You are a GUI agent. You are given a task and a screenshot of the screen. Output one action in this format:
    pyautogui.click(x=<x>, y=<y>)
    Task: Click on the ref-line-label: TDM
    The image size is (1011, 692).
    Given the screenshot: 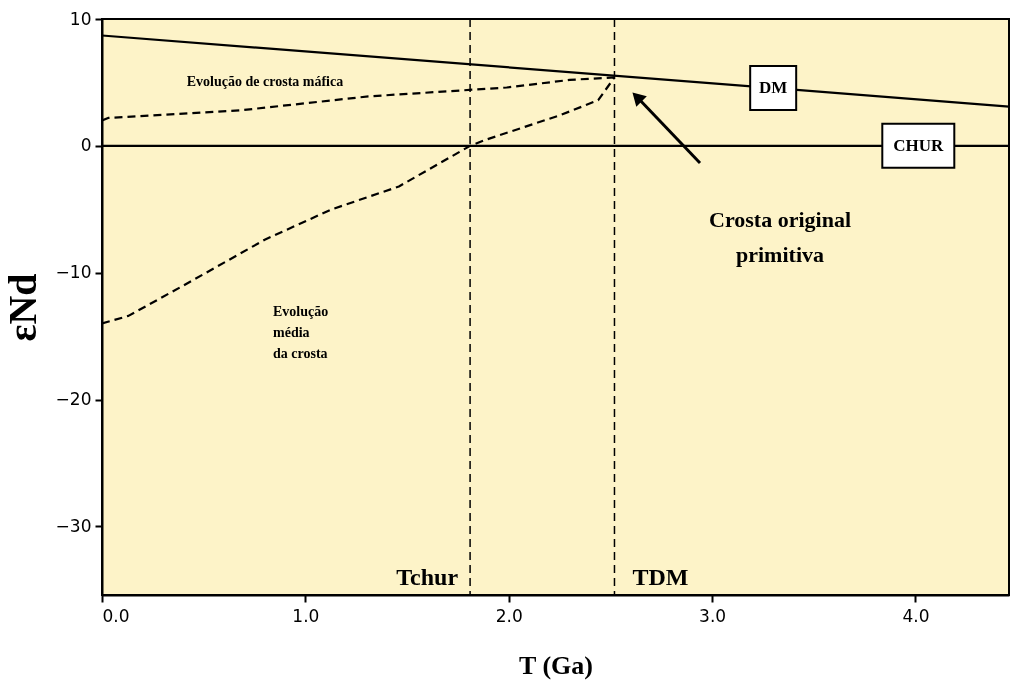 What is the action you would take?
    pyautogui.click(x=660, y=577)
    